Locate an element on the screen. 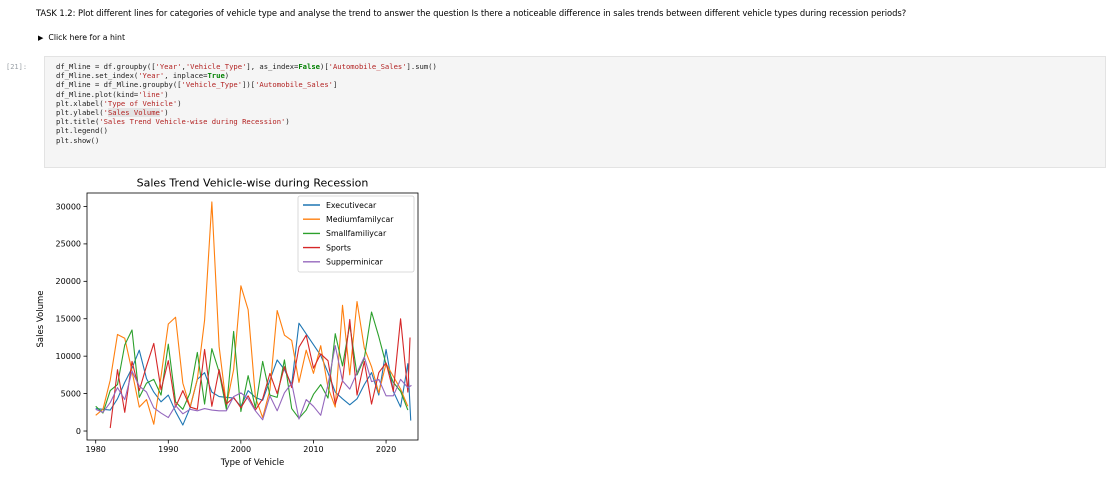  hint-toggle: ▶ Click here for a hint is located at coordinates (81, 37).